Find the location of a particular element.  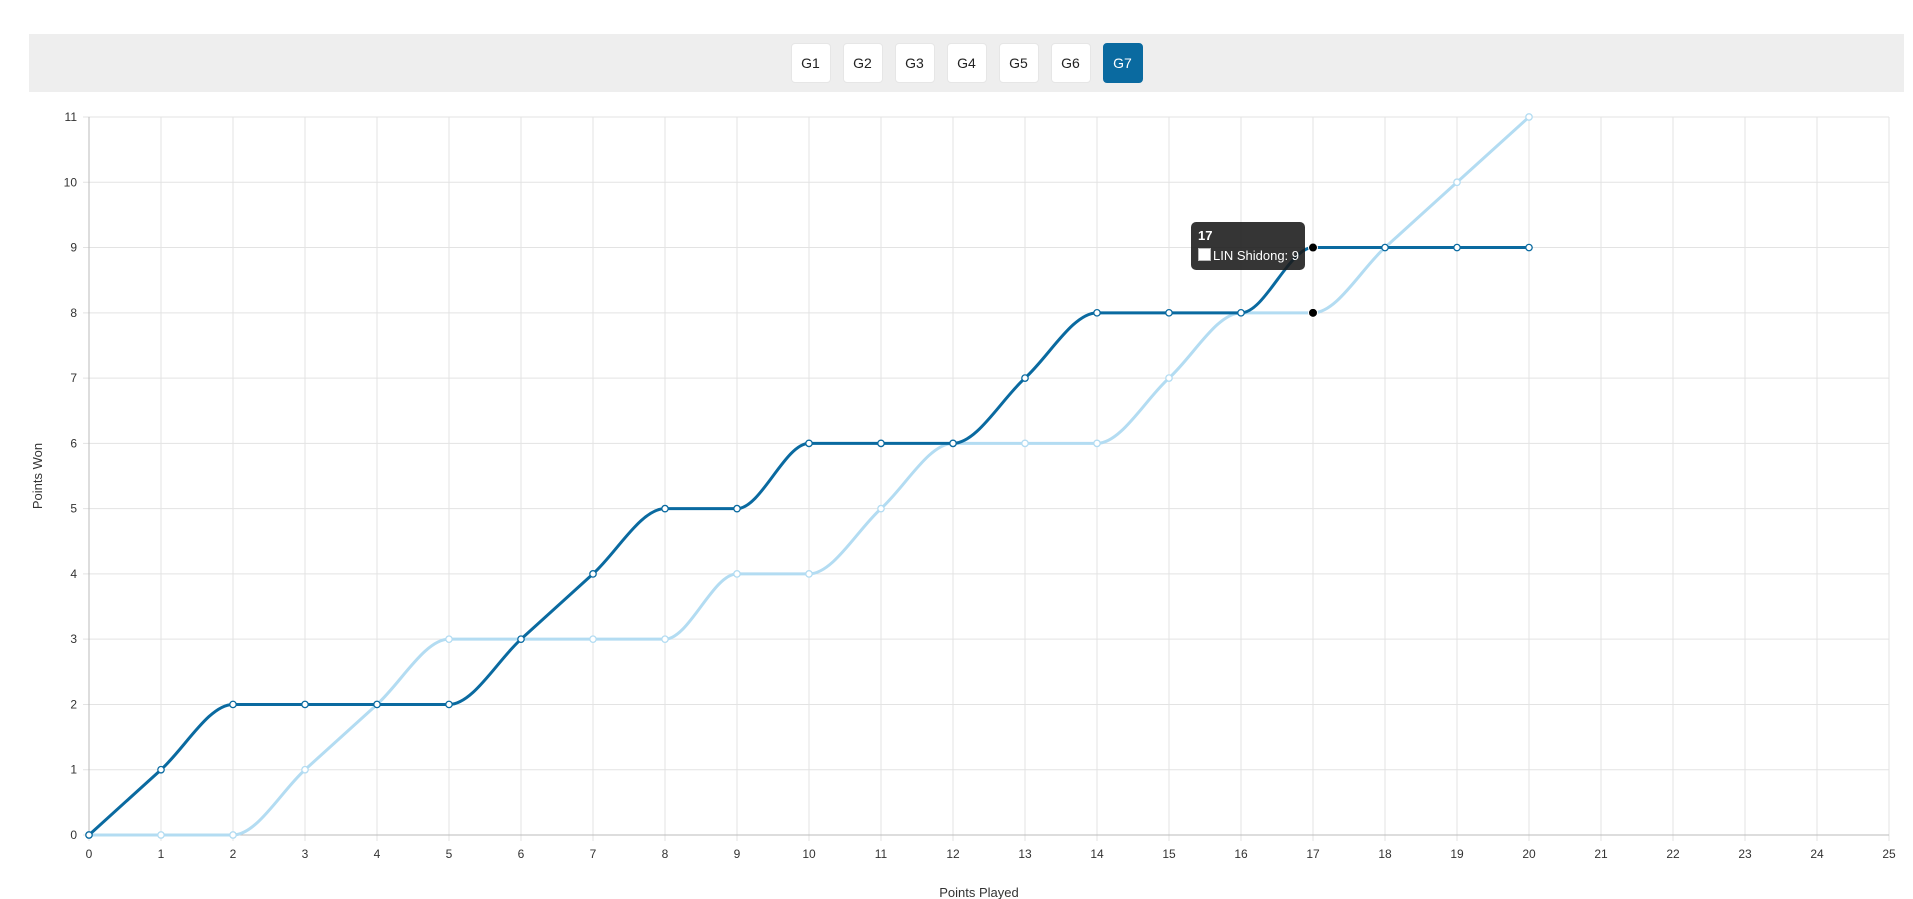

x-tick-label: 4 is located at coordinates (377, 854).